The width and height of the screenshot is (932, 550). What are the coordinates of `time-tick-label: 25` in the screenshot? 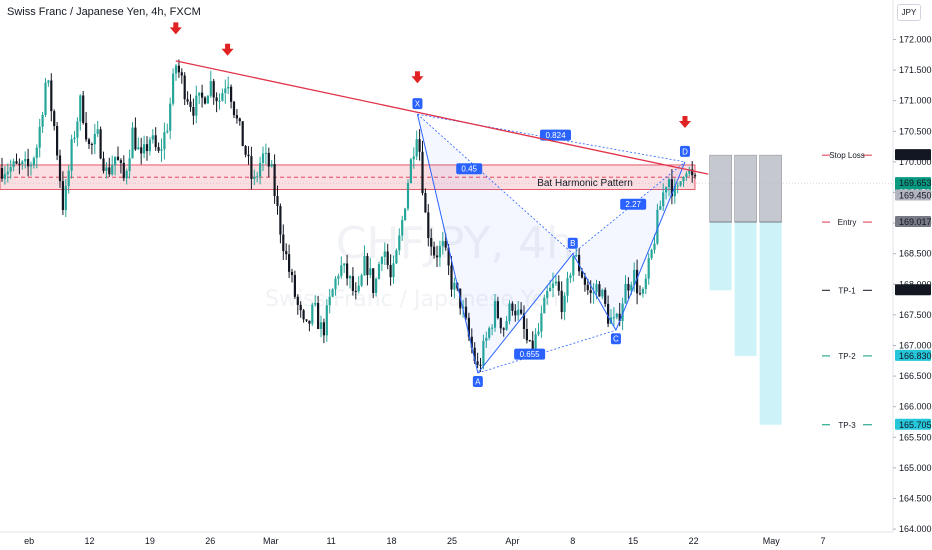 It's located at (452, 541).